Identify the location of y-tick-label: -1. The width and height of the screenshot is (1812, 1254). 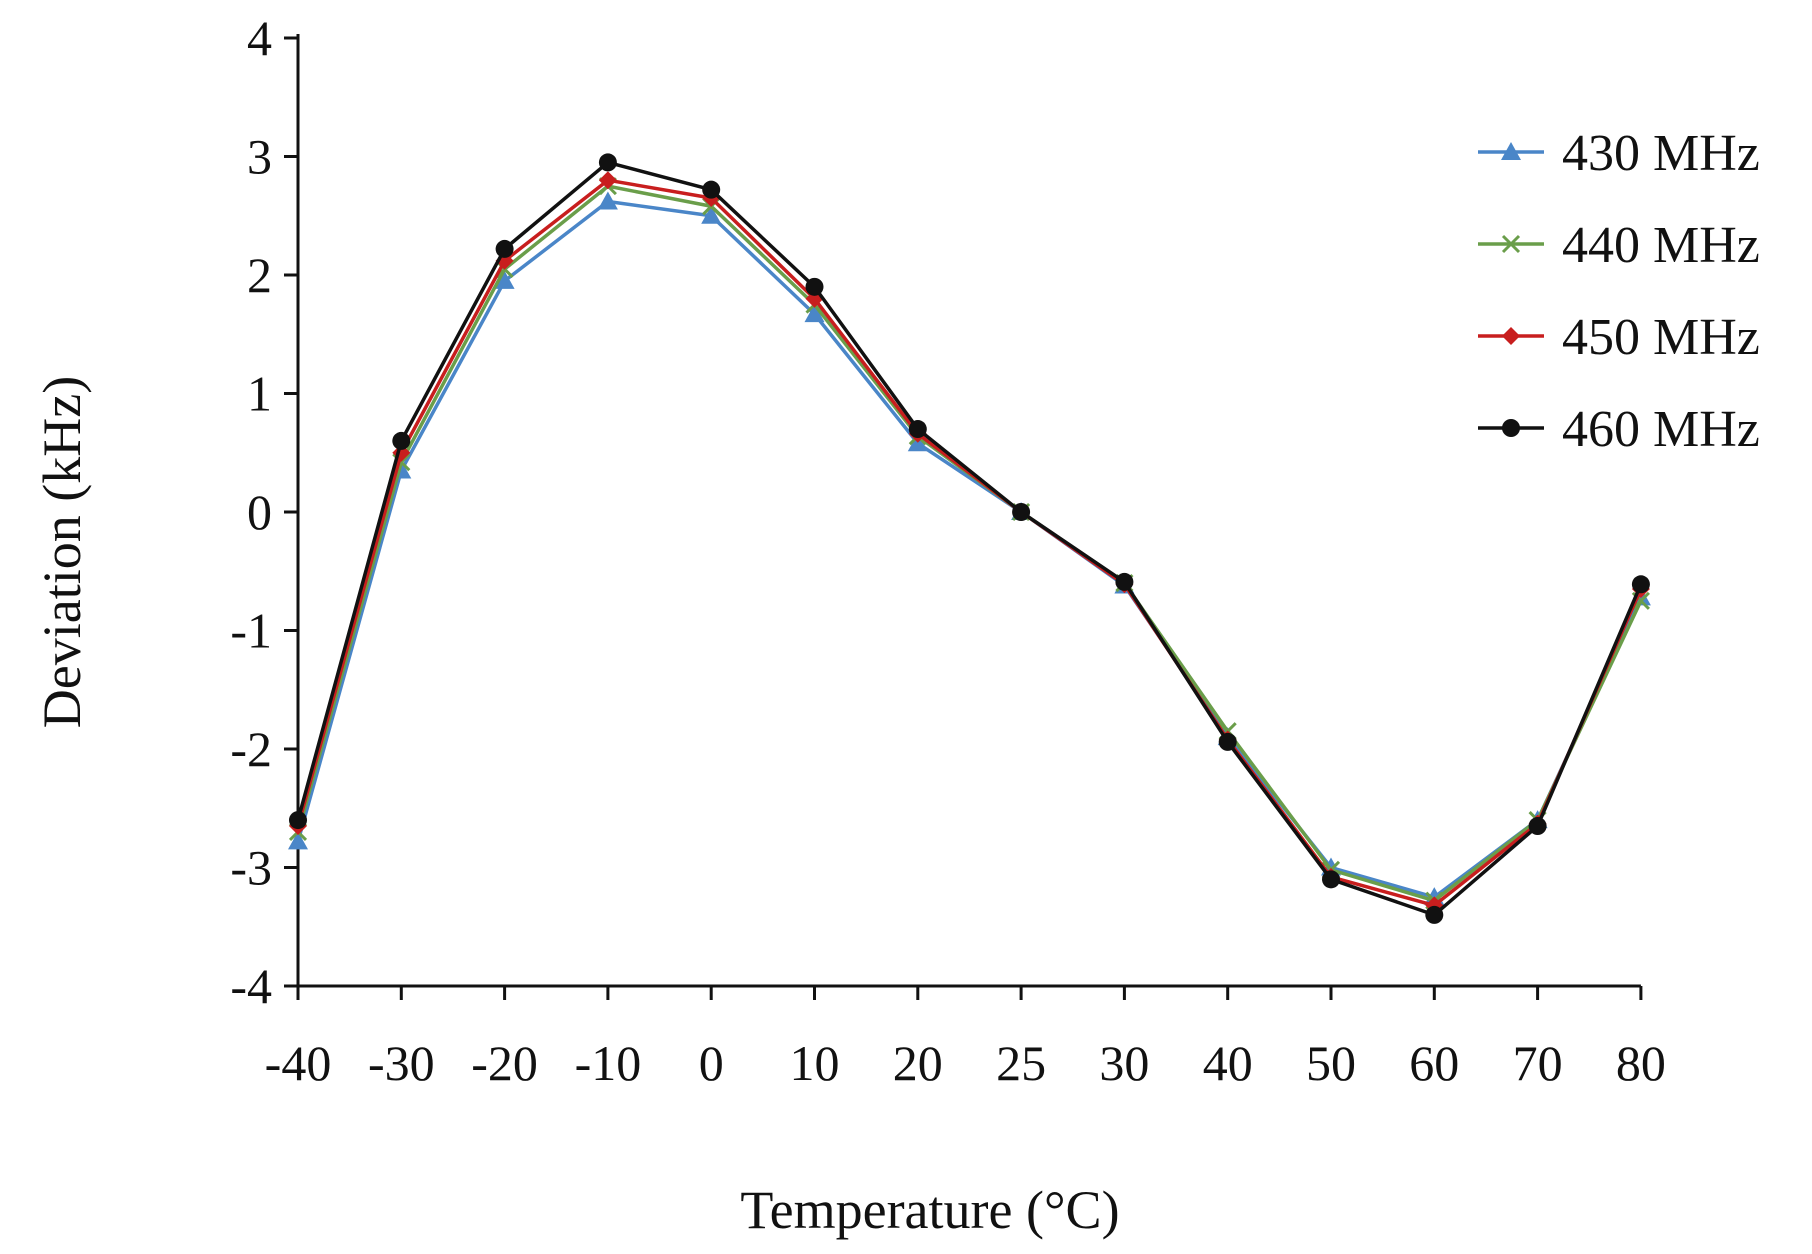
(251, 631).